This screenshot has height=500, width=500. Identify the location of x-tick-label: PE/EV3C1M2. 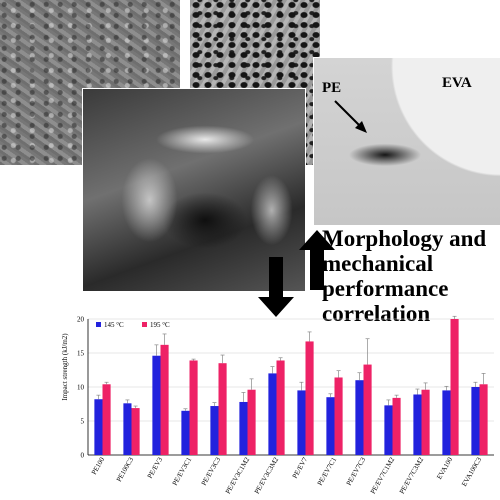
(238, 476).